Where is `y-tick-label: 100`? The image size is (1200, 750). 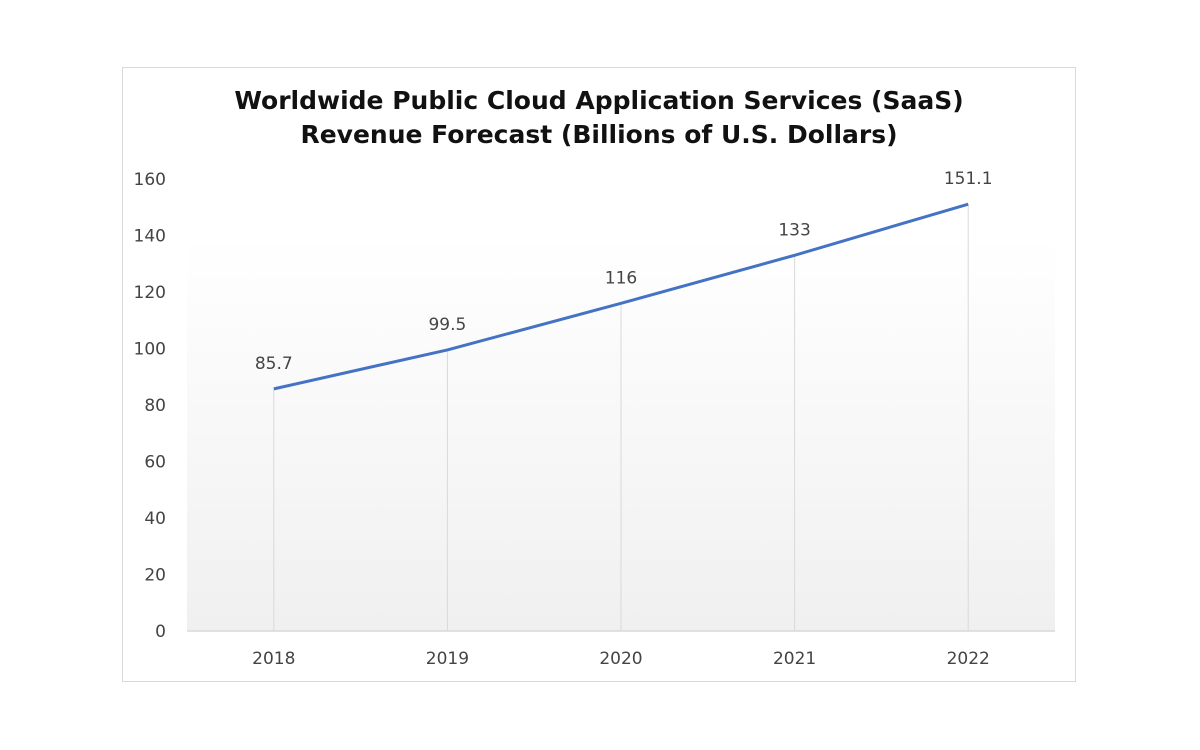 y-tick-label: 100 is located at coordinates (150, 350).